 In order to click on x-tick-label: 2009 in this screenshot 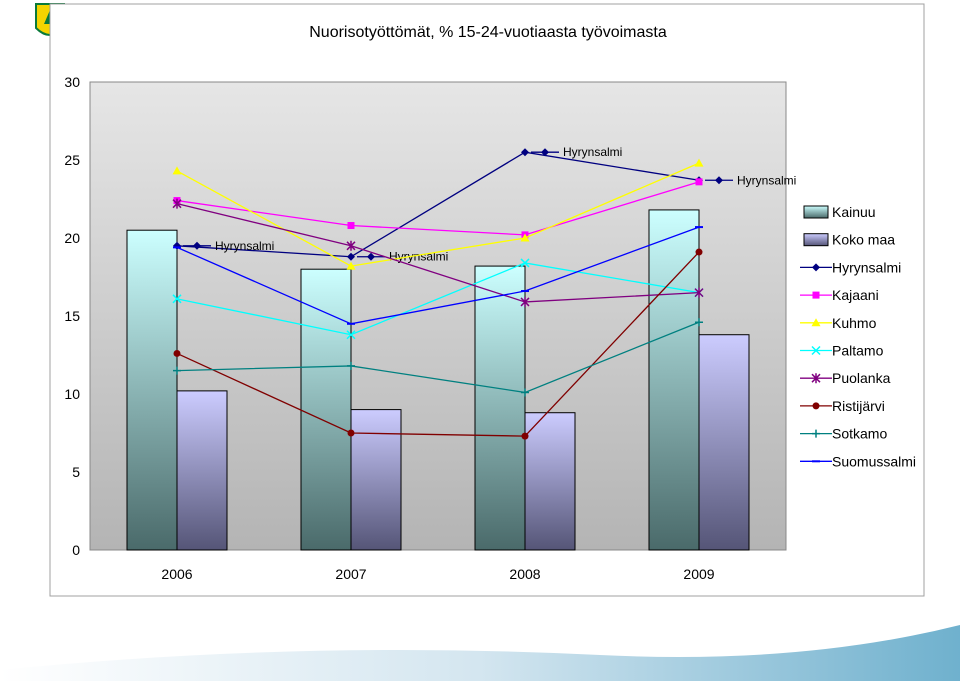, I will do `click(698, 574)`.